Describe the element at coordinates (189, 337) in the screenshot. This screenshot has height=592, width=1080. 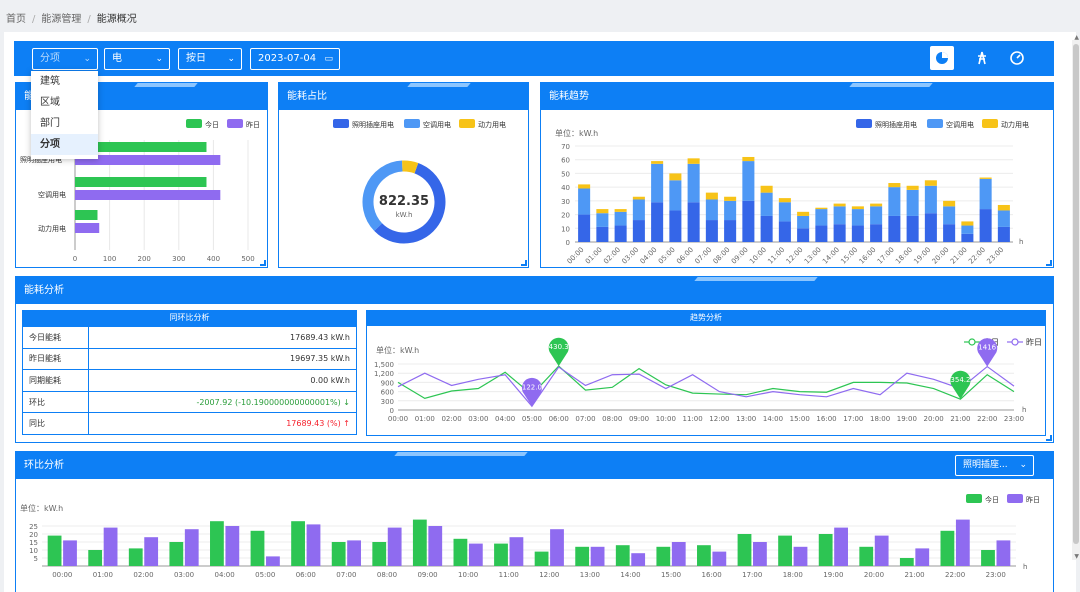
I see `table-row: 今日能耗 17689.43 kW.h` at that location.